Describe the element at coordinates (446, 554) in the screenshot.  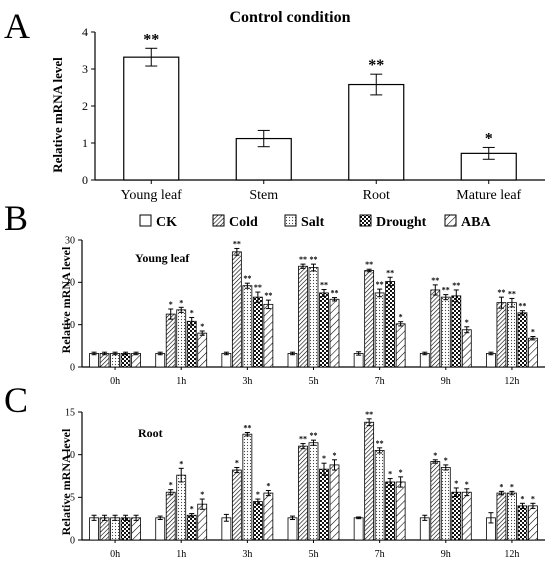
I see `panel-c-x-tick-label: 9h` at that location.